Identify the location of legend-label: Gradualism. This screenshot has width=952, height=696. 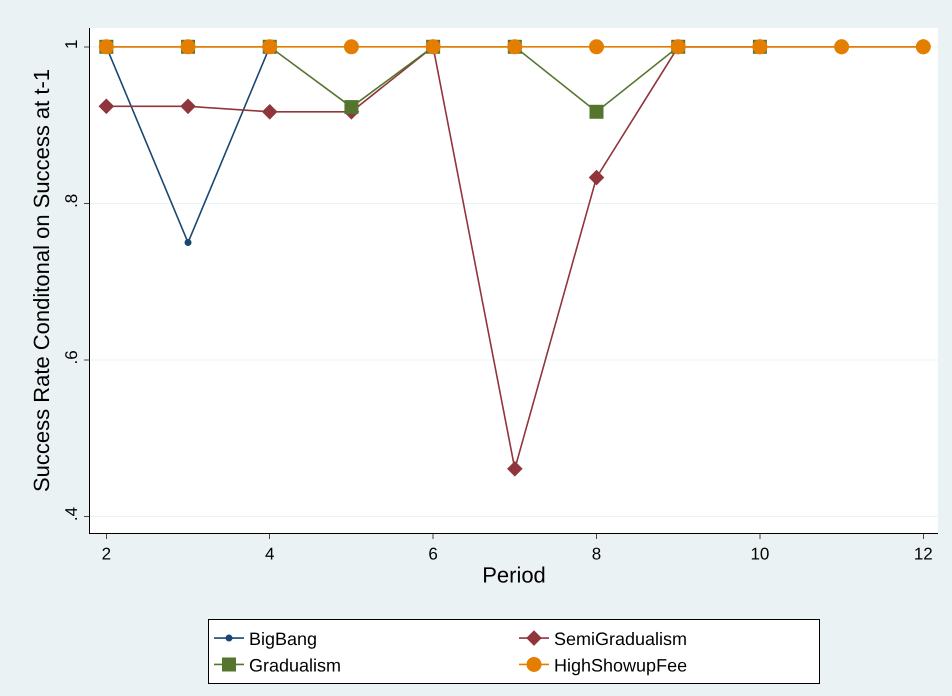
(295, 665).